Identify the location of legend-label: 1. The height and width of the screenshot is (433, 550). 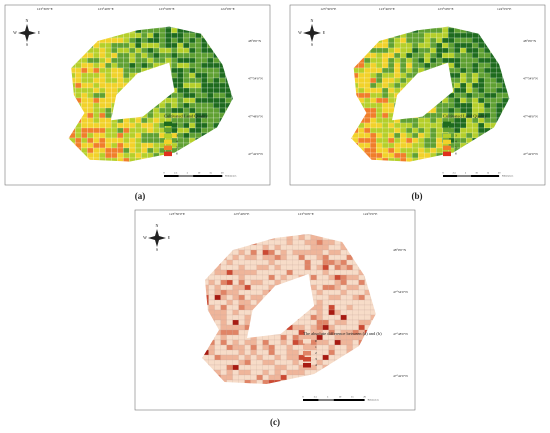
(177, 123).